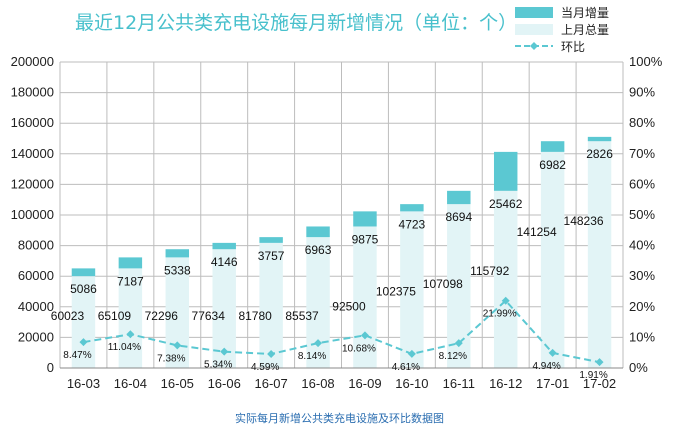 Image resolution: width=679 pixels, height=433 pixels. I want to click on y-left-tick-label: 200000, so click(32, 61).